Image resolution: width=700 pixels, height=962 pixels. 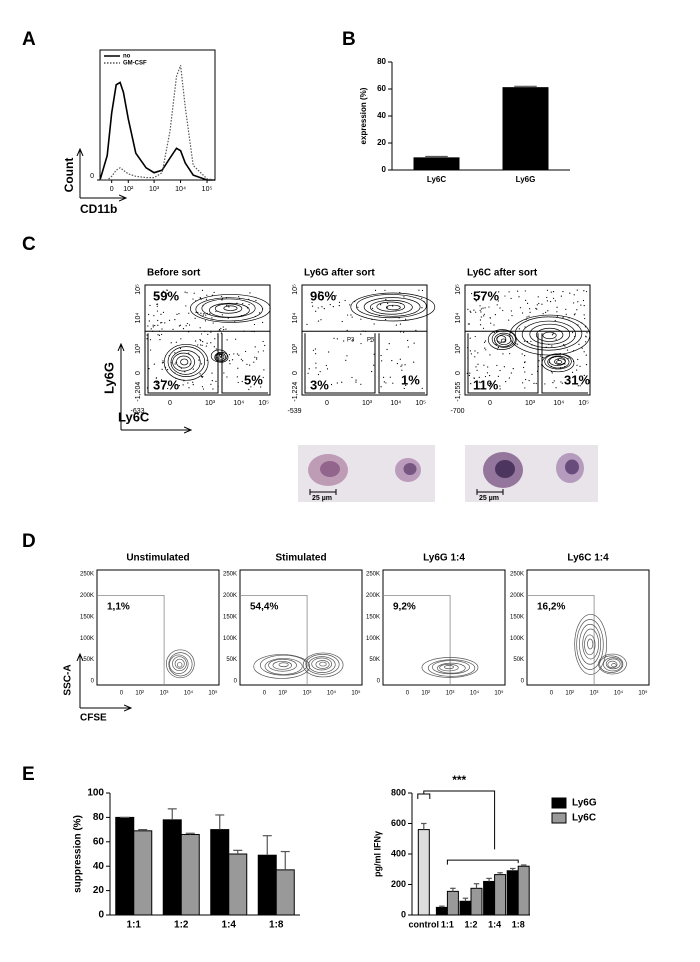 I want to click on legend-label: Ly6C, so click(x=584, y=818).